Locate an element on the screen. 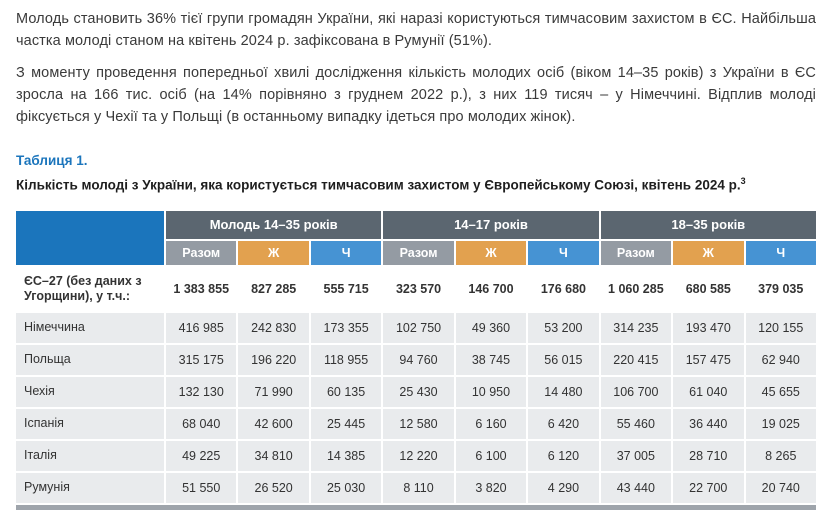  group-header-18-35: 18–35 років is located at coordinates (708, 224).